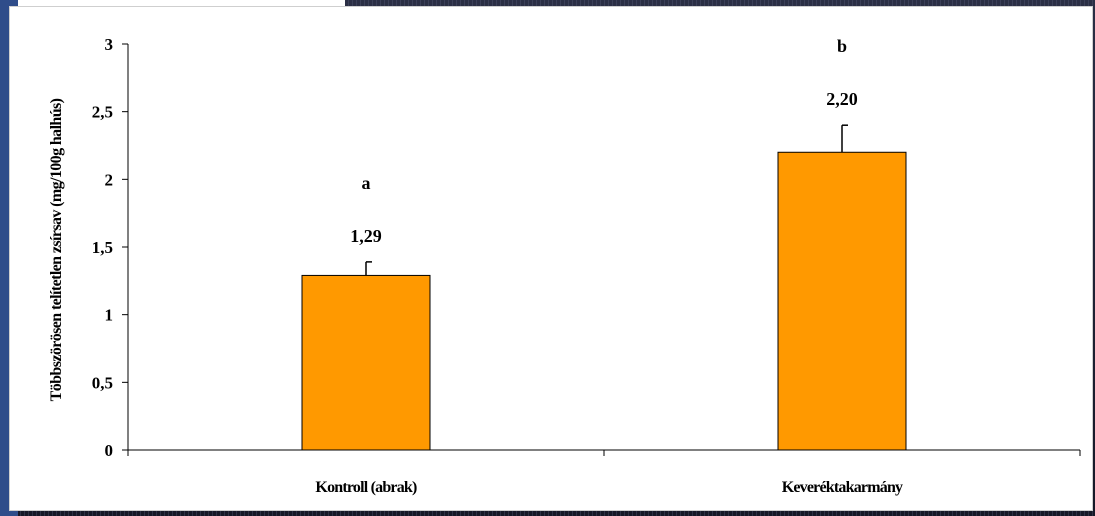 The image size is (1095, 516). I want to click on x-category-label: Kontroll (abrak), so click(366, 487).